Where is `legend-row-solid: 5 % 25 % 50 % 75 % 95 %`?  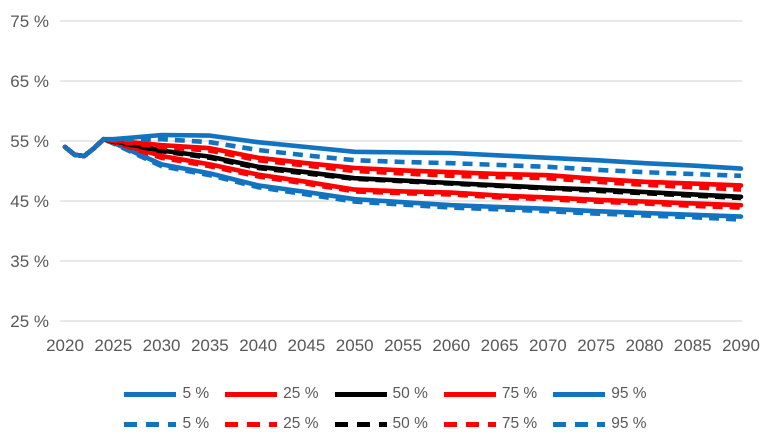
legend-row-solid: 5 % 25 % 50 % 75 % 95 % is located at coordinates (385, 394).